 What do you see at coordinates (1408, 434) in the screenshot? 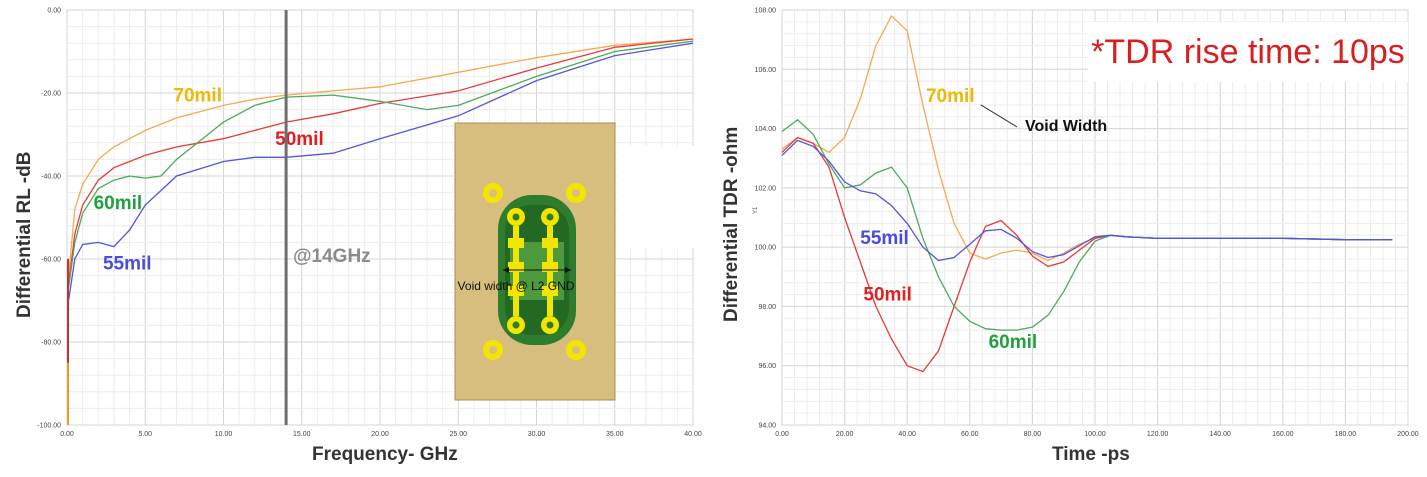
I see `x-tick-label: 200.00` at bounding box center [1408, 434].